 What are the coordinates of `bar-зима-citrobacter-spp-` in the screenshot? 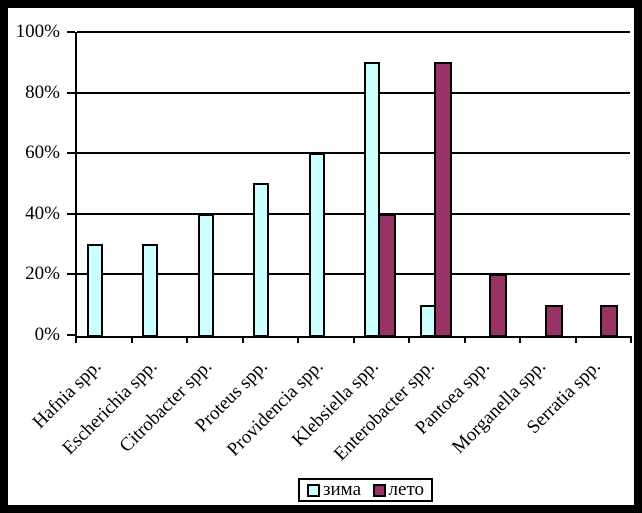 It's located at (205, 275).